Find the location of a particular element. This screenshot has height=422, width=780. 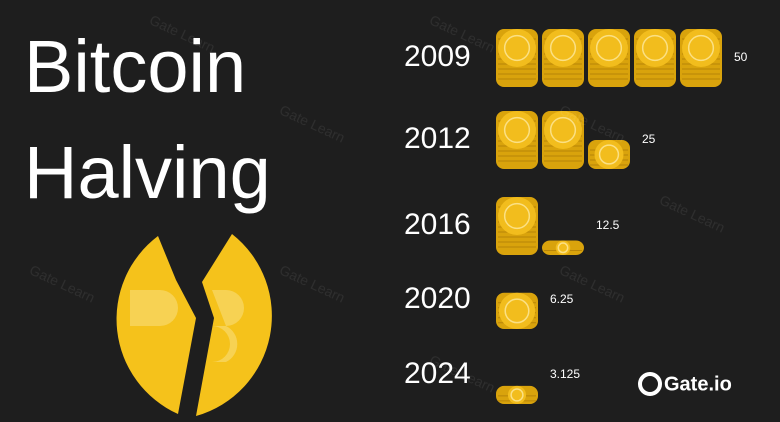

category-label: 2020 is located at coordinates (437, 298).